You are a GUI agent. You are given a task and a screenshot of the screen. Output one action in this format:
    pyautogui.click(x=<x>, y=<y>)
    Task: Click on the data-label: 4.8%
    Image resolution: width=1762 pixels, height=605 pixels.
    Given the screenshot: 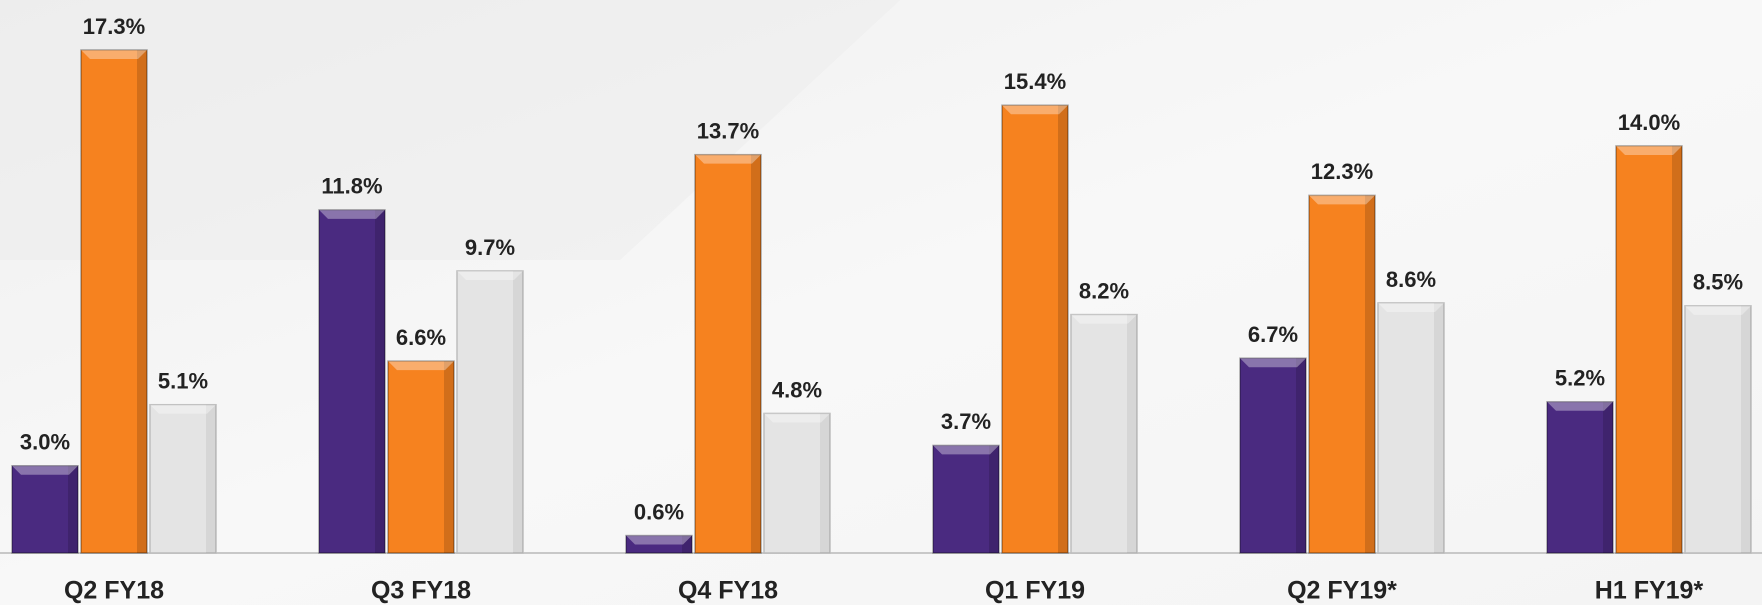 What is the action you would take?
    pyautogui.click(x=797, y=389)
    